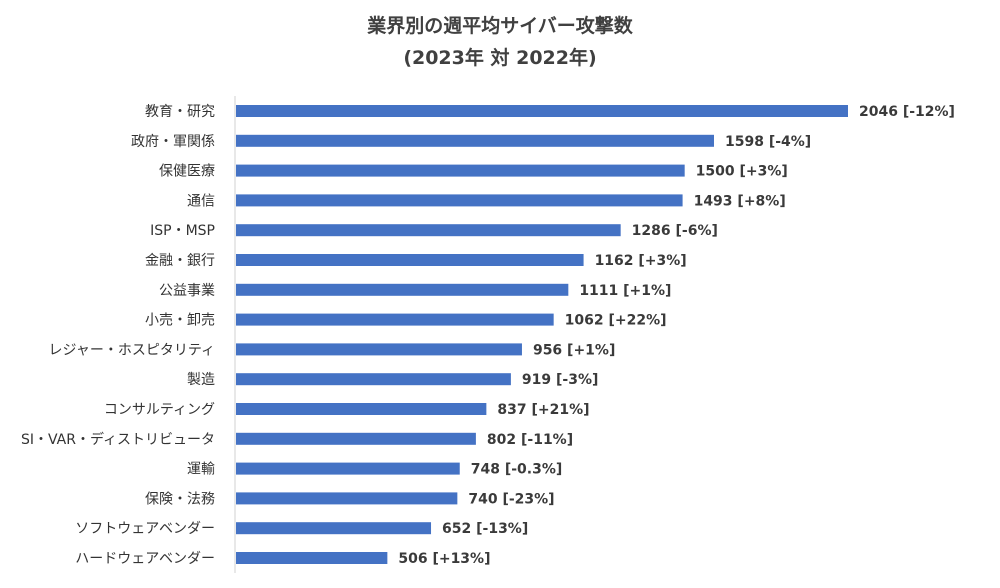 The image size is (1000, 588). I want to click on category-label: SI・VAR・ディストリビュータ, so click(118, 439).